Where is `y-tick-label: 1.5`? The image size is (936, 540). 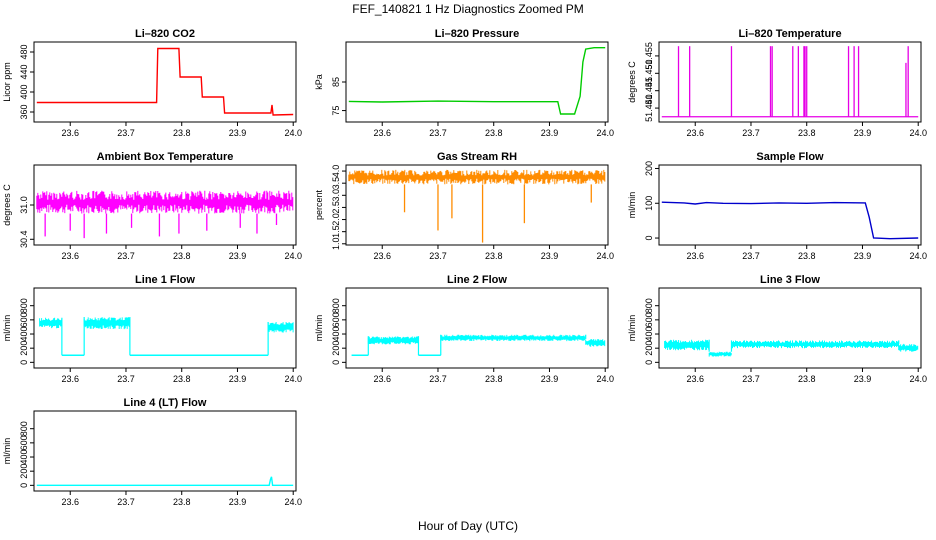
y-tick-label: 1.5 is located at coordinates (336, 231).